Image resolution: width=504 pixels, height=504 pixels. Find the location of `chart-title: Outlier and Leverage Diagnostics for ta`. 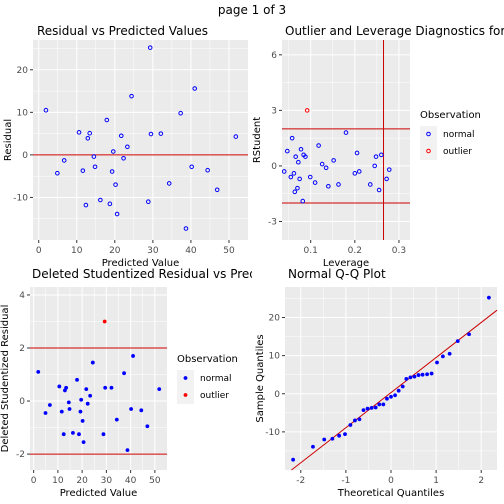

chart-title: Outlier and Leverage Diagnostics for ta is located at coordinates (394, 31).